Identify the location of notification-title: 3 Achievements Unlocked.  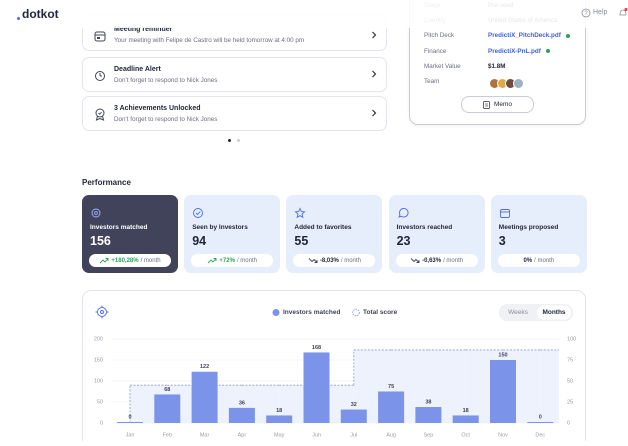
(157, 108).